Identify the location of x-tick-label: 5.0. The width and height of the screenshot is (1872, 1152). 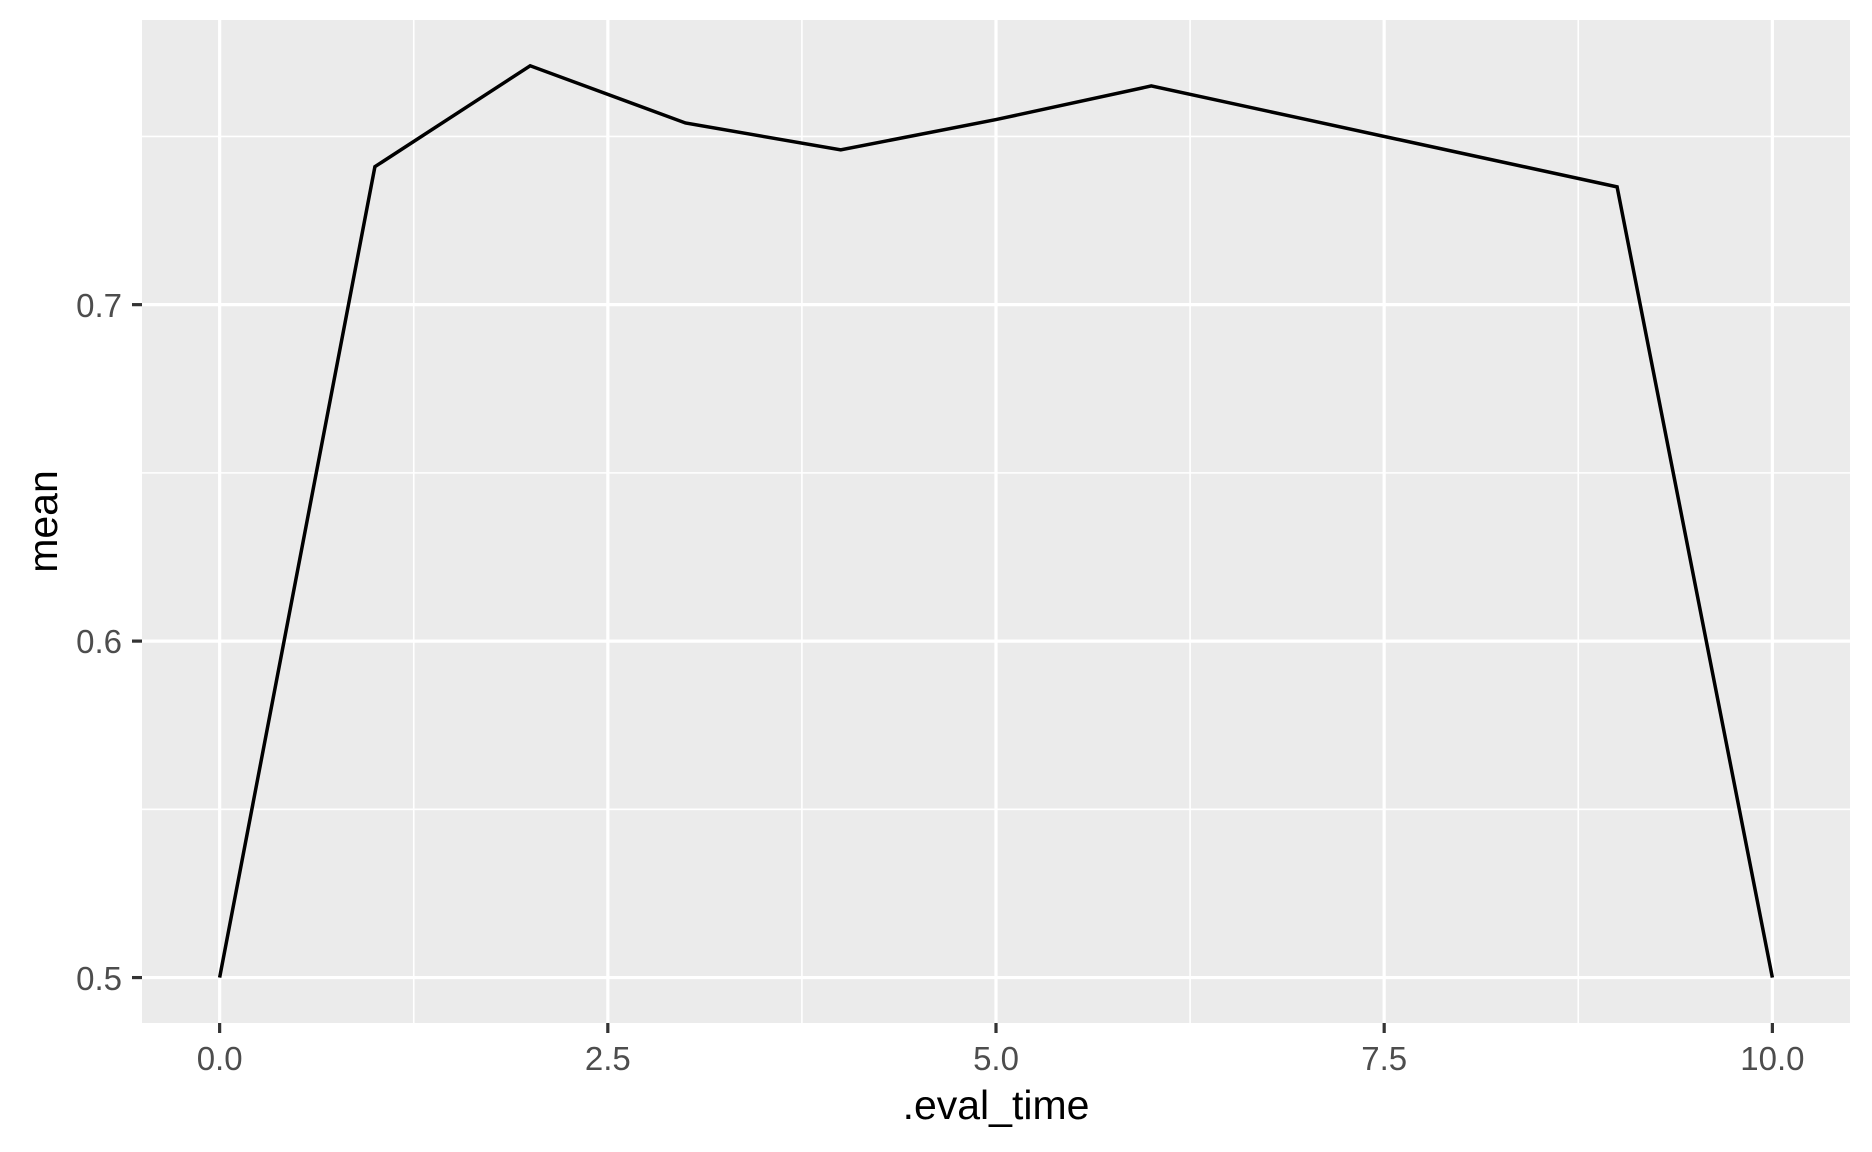
(996, 1058).